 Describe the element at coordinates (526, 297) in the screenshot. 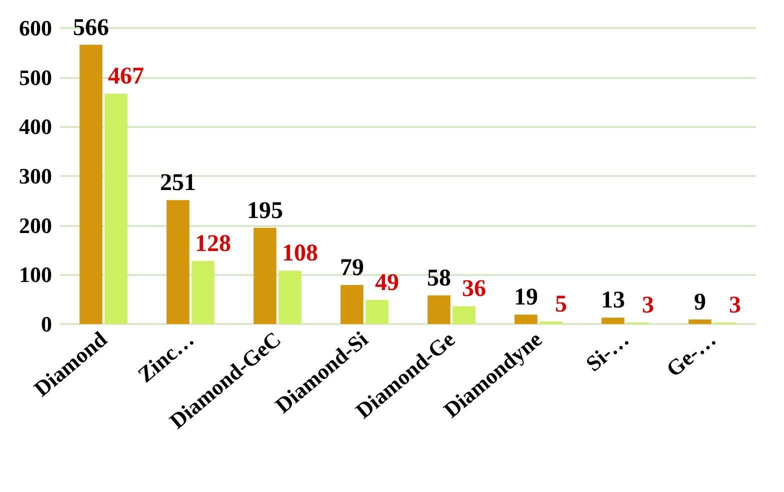

I see `data-label: 19` at that location.